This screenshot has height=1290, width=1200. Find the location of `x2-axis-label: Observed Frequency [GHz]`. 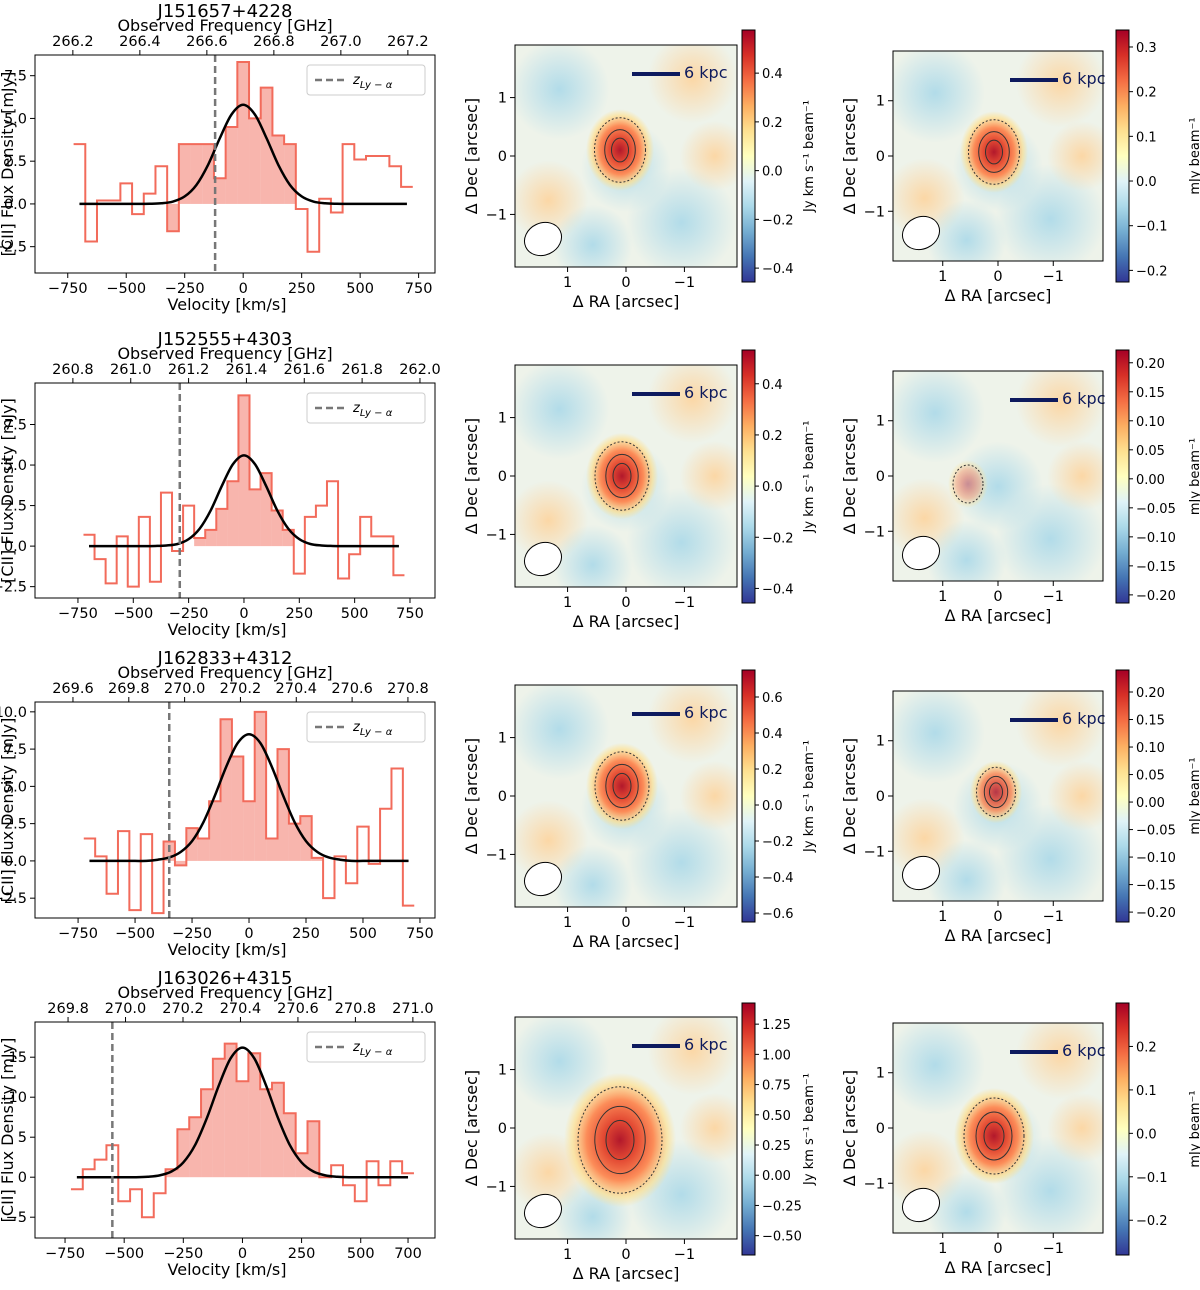

x2-axis-label: Observed Frequency [GHz] is located at coordinates (224, 353).